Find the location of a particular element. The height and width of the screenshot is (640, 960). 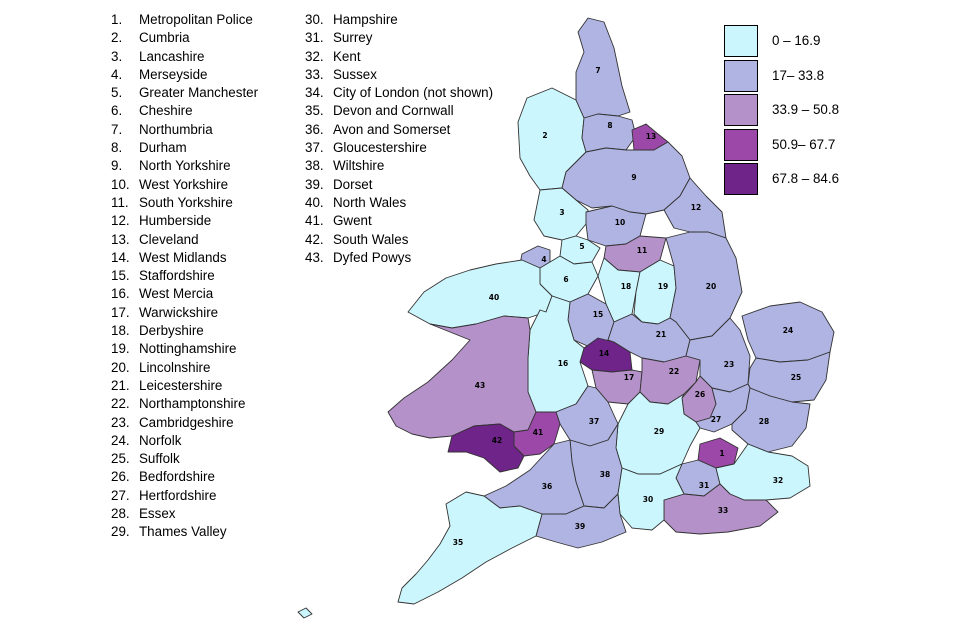

force-name: Nottinghamshire is located at coordinates (188, 349).